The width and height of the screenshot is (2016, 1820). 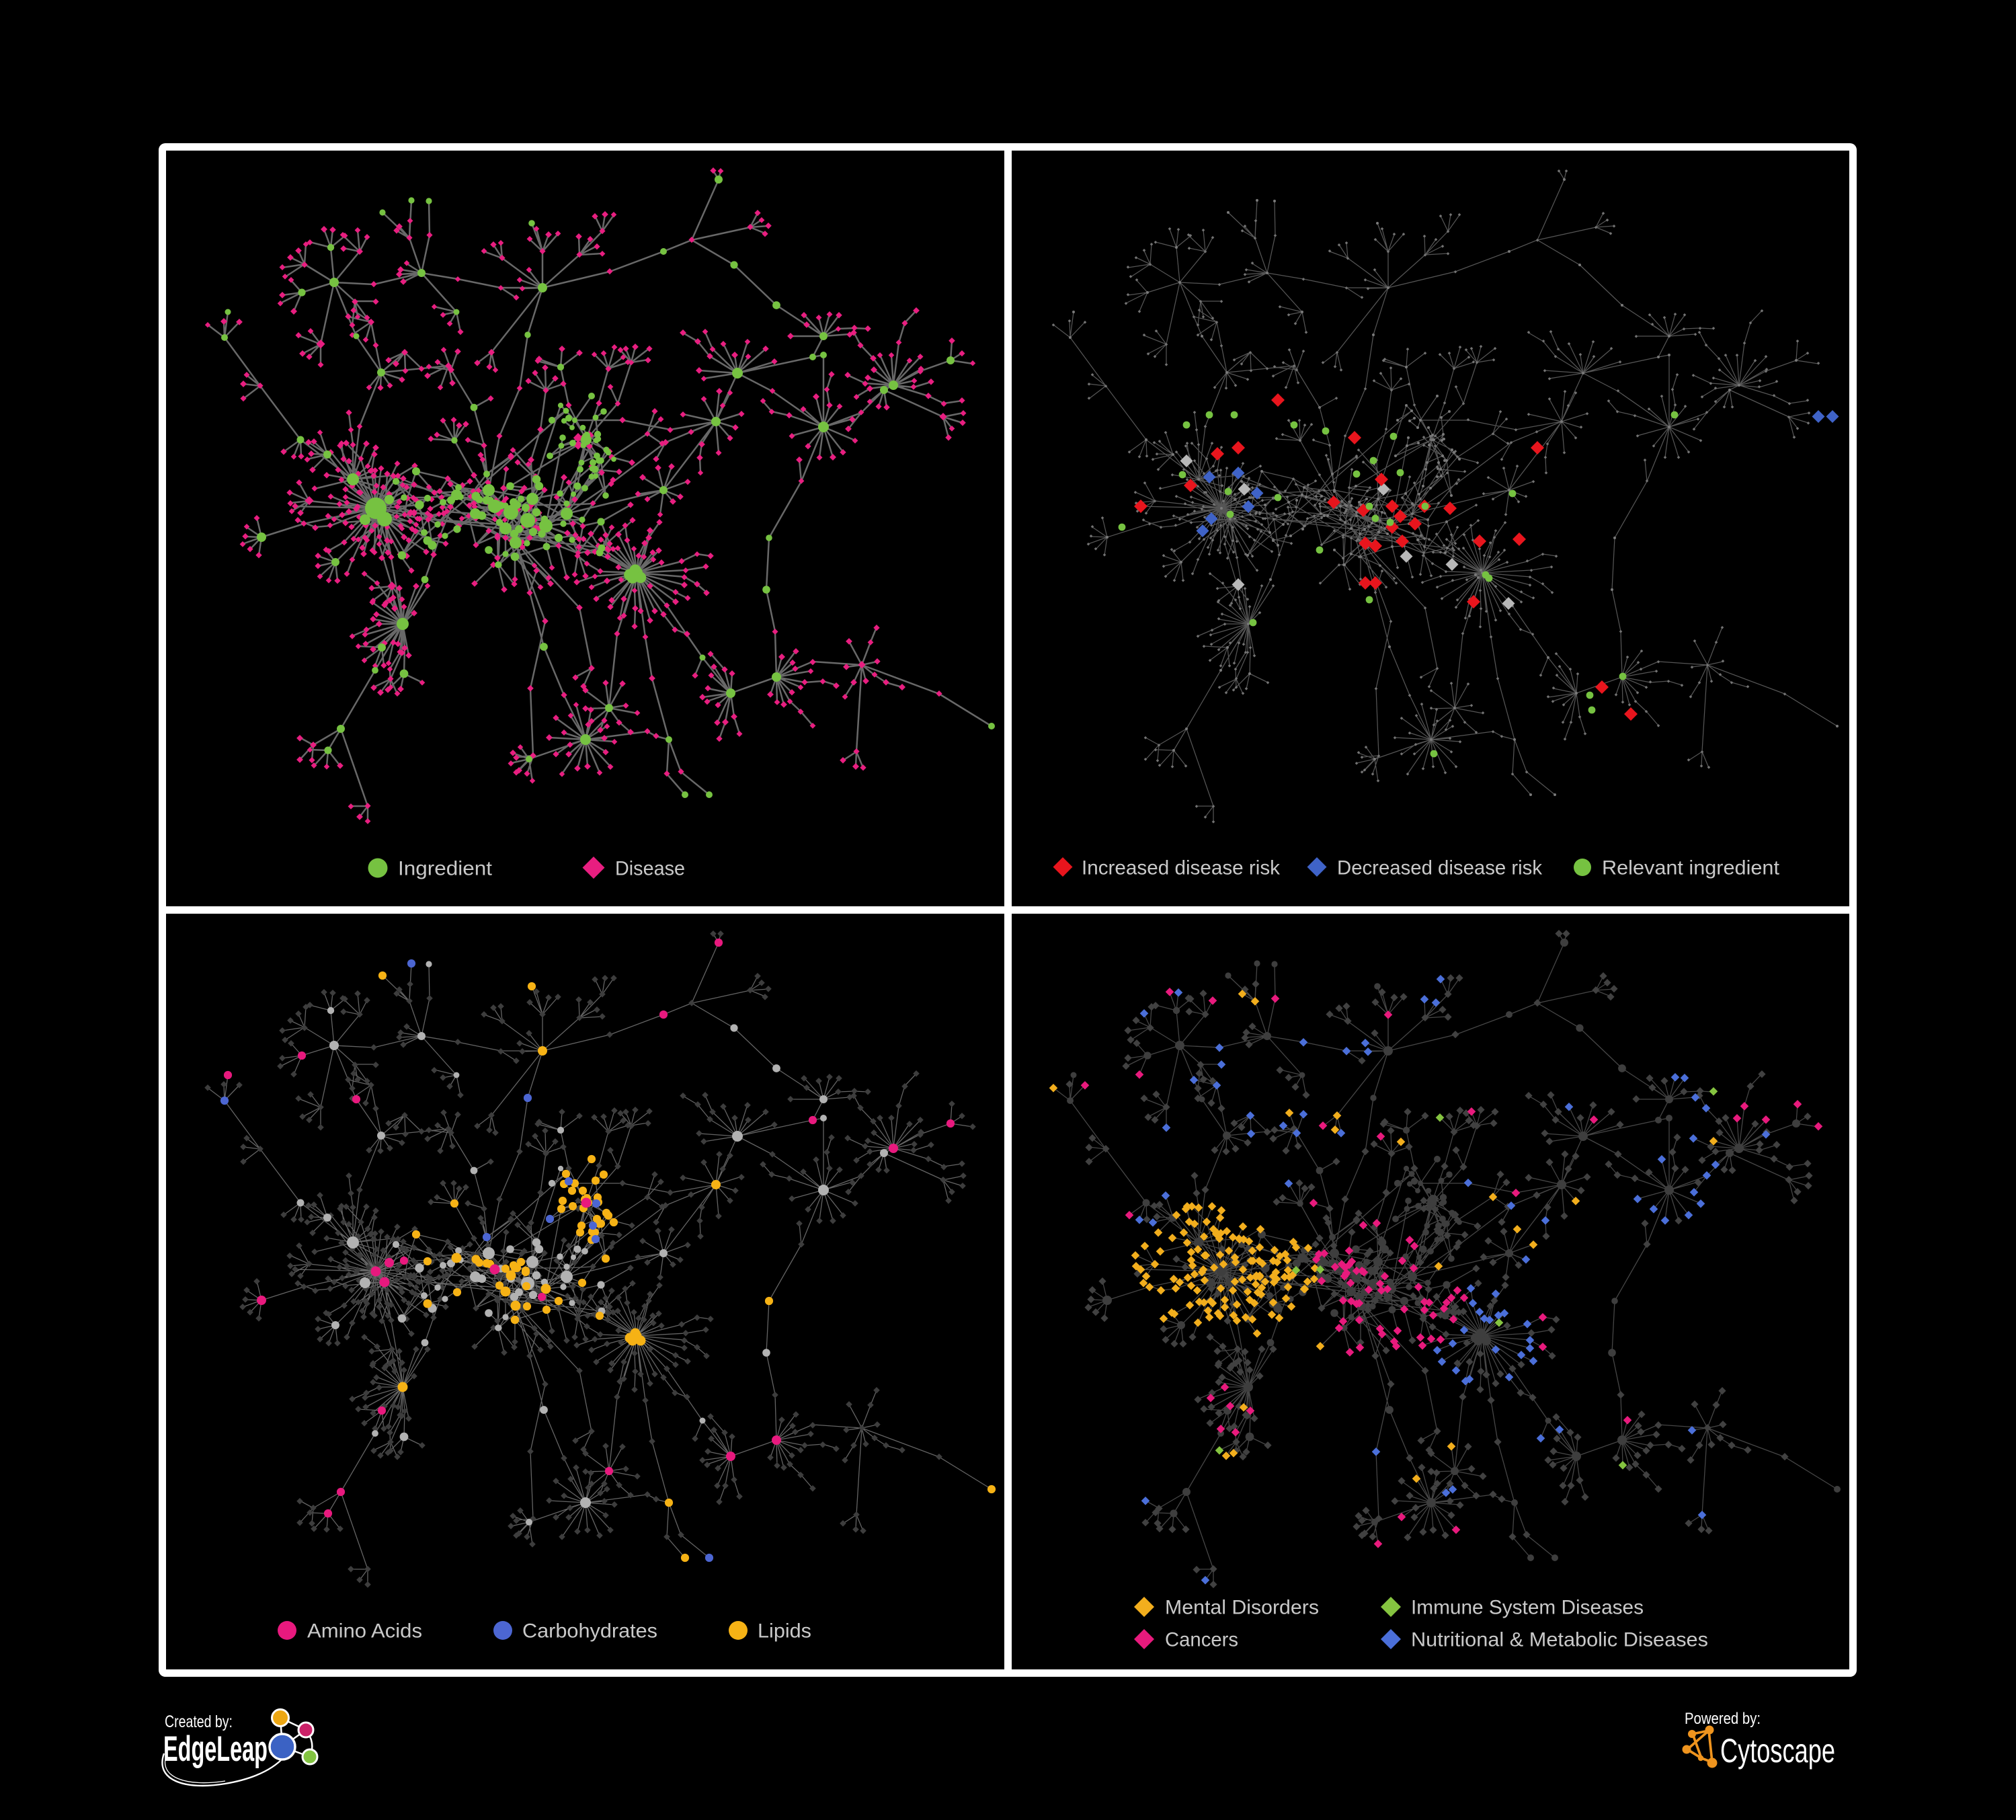 What do you see at coordinates (1691, 868) in the screenshot?
I see `svg-text: Relevant ingredient` at bounding box center [1691, 868].